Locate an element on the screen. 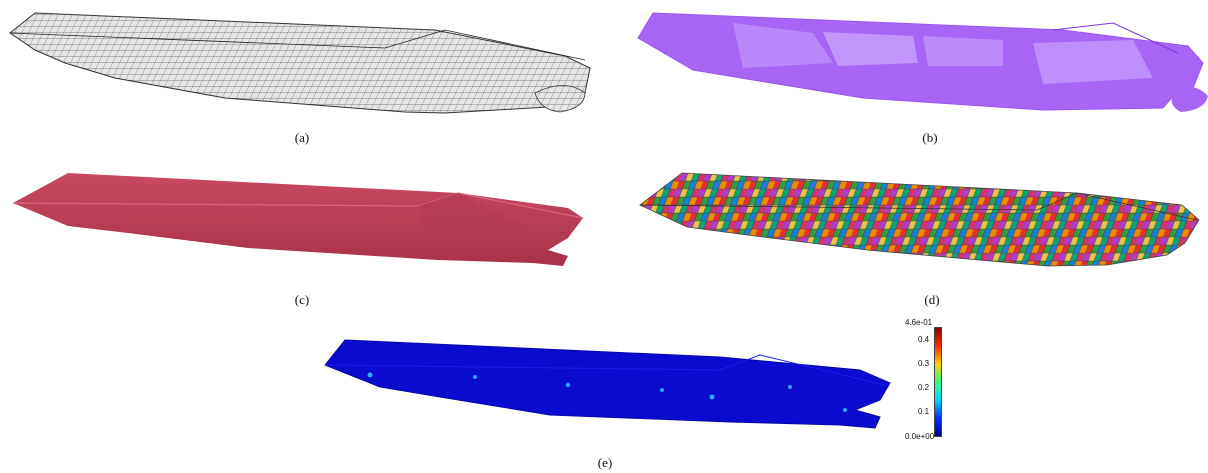  shaded-hull-graphic is located at coordinates (298, 219).